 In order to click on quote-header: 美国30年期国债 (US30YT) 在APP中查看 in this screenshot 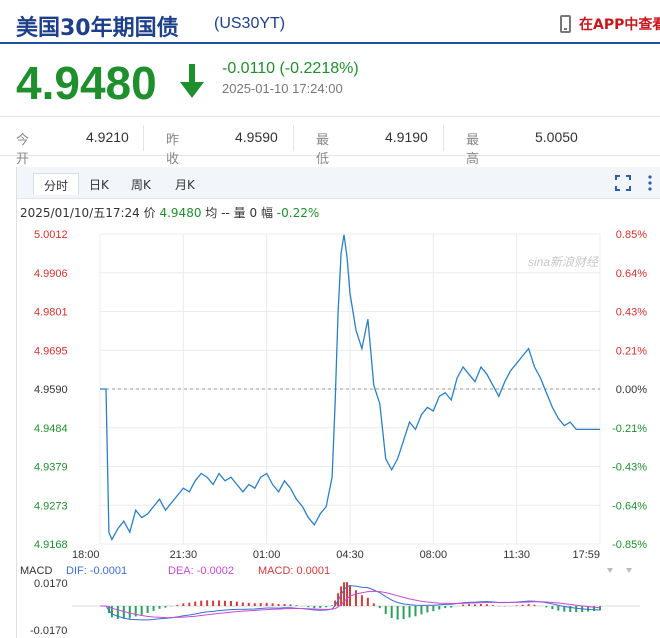, I will do `click(330, 22)`.